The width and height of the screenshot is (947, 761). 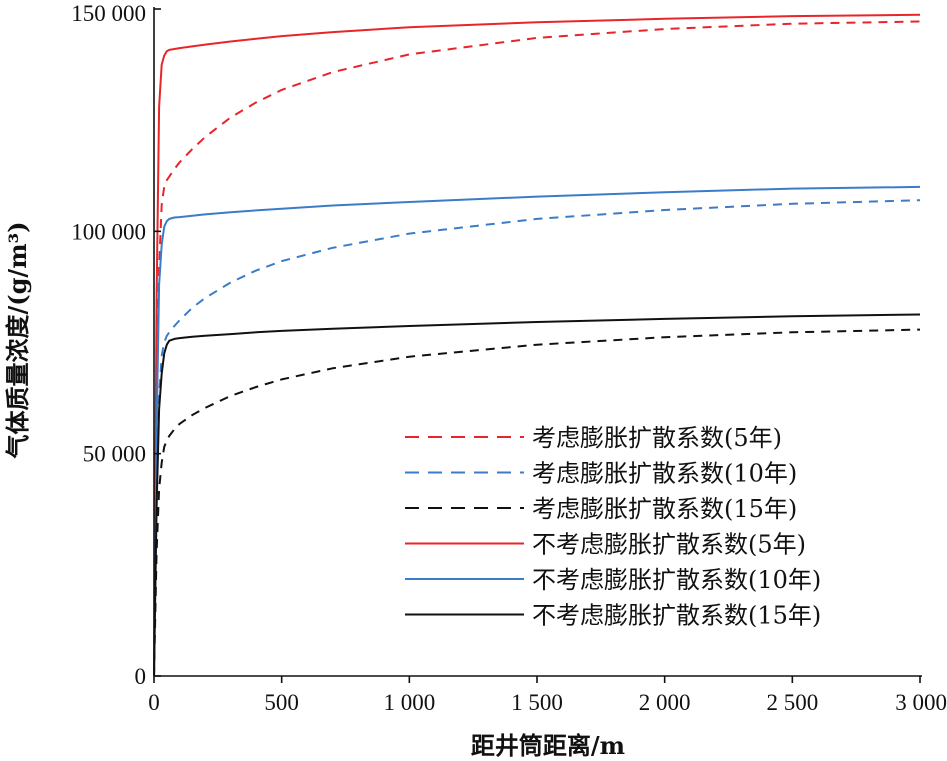 I want to click on legend-label: 考虑膨胀扩散系数(15年), so click(x=664, y=509).